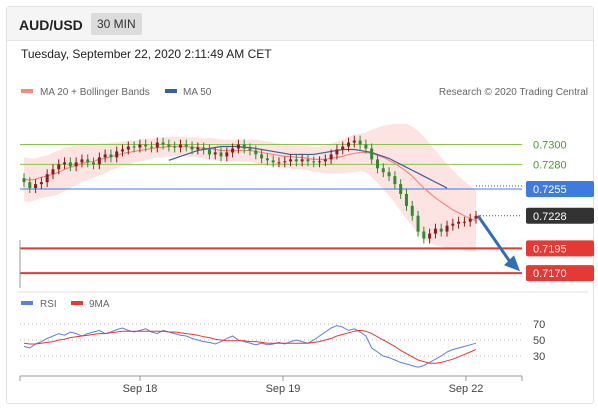  Describe the element at coordinates (550, 146) in the screenshot. I see `resistance-label-0: 0.7300` at that location.